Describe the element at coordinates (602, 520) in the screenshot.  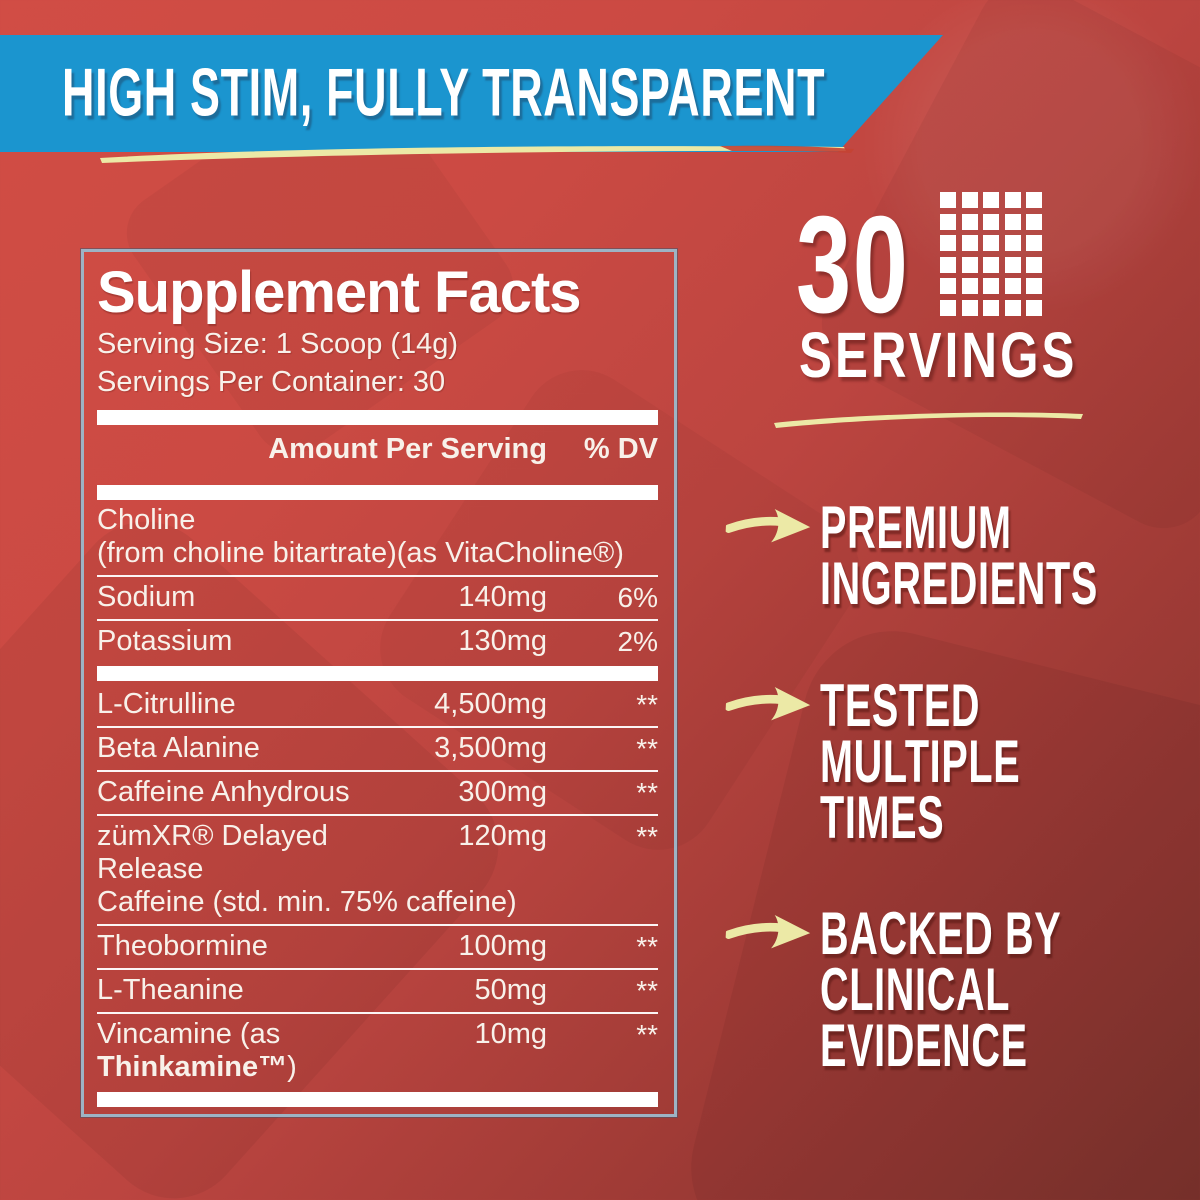
I see `row-dv` at that location.